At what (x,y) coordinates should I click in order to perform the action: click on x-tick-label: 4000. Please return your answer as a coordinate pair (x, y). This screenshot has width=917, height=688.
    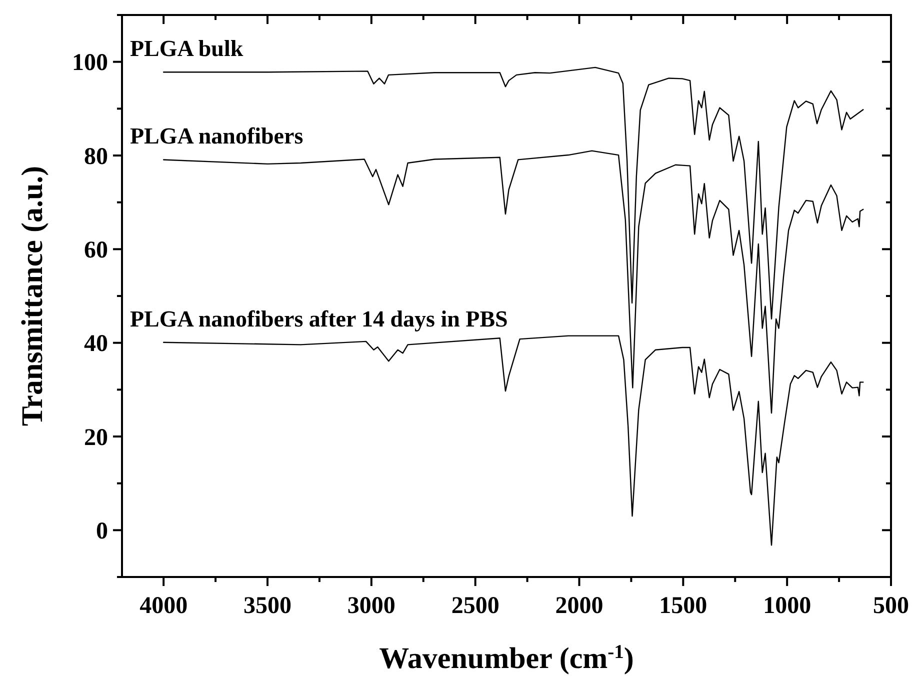
    Looking at the image, I should click on (164, 606).